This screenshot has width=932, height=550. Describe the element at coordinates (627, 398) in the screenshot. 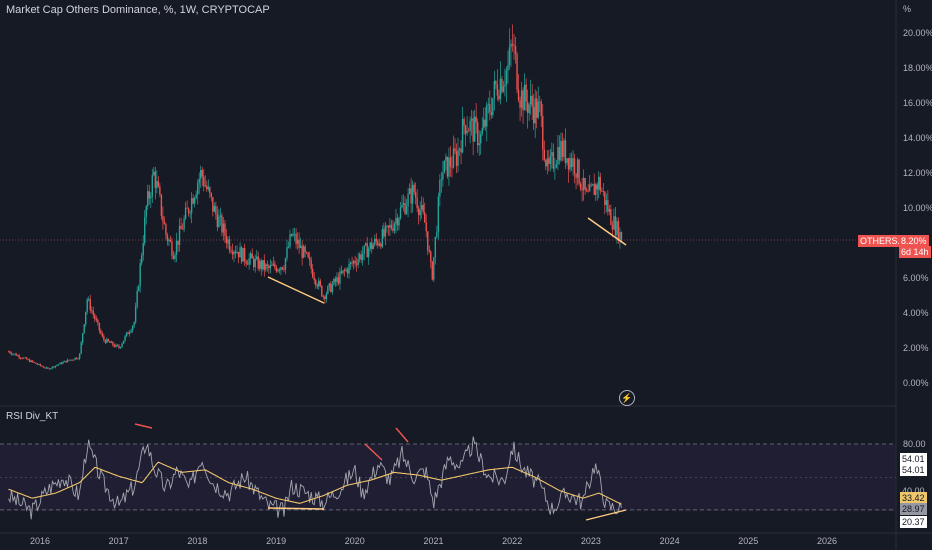

I see `lightning-icon: ⚡` at that location.